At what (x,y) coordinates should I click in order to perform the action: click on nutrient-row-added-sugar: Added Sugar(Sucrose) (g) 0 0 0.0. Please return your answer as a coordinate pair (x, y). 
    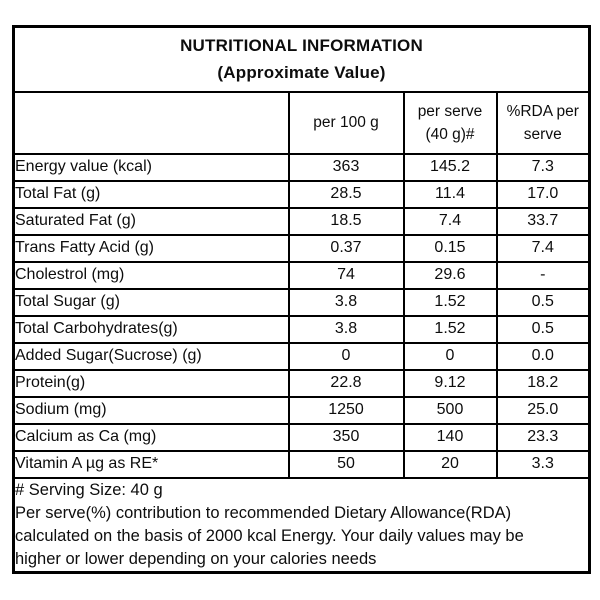
    Looking at the image, I should click on (301, 356).